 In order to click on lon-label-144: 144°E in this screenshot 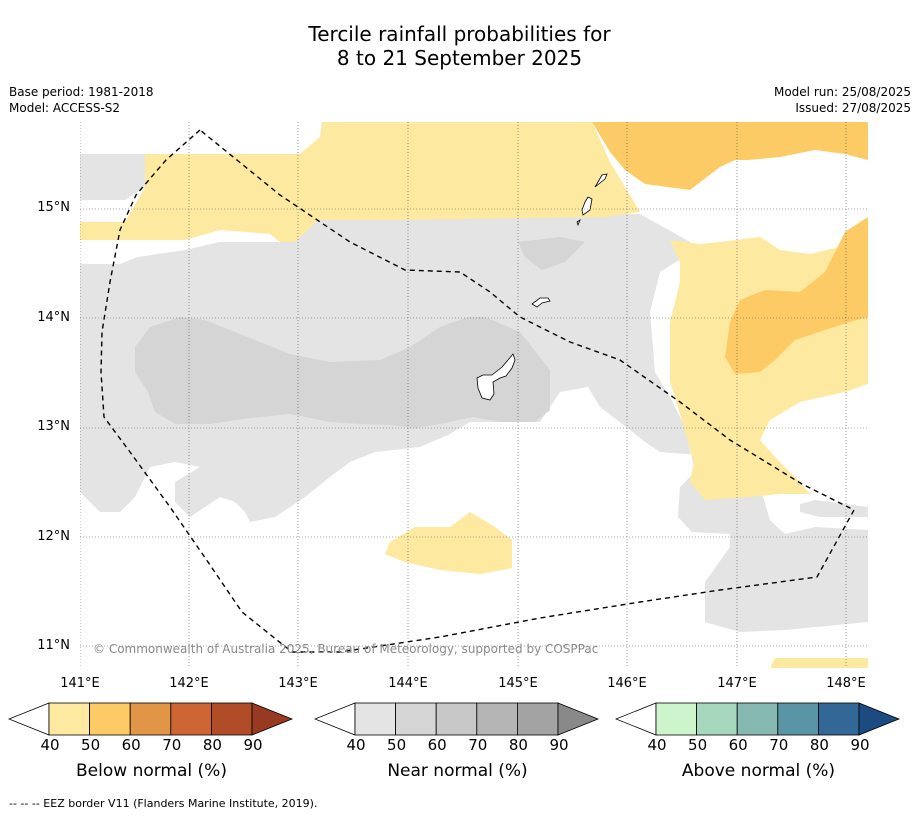, I will do `click(408, 683)`.